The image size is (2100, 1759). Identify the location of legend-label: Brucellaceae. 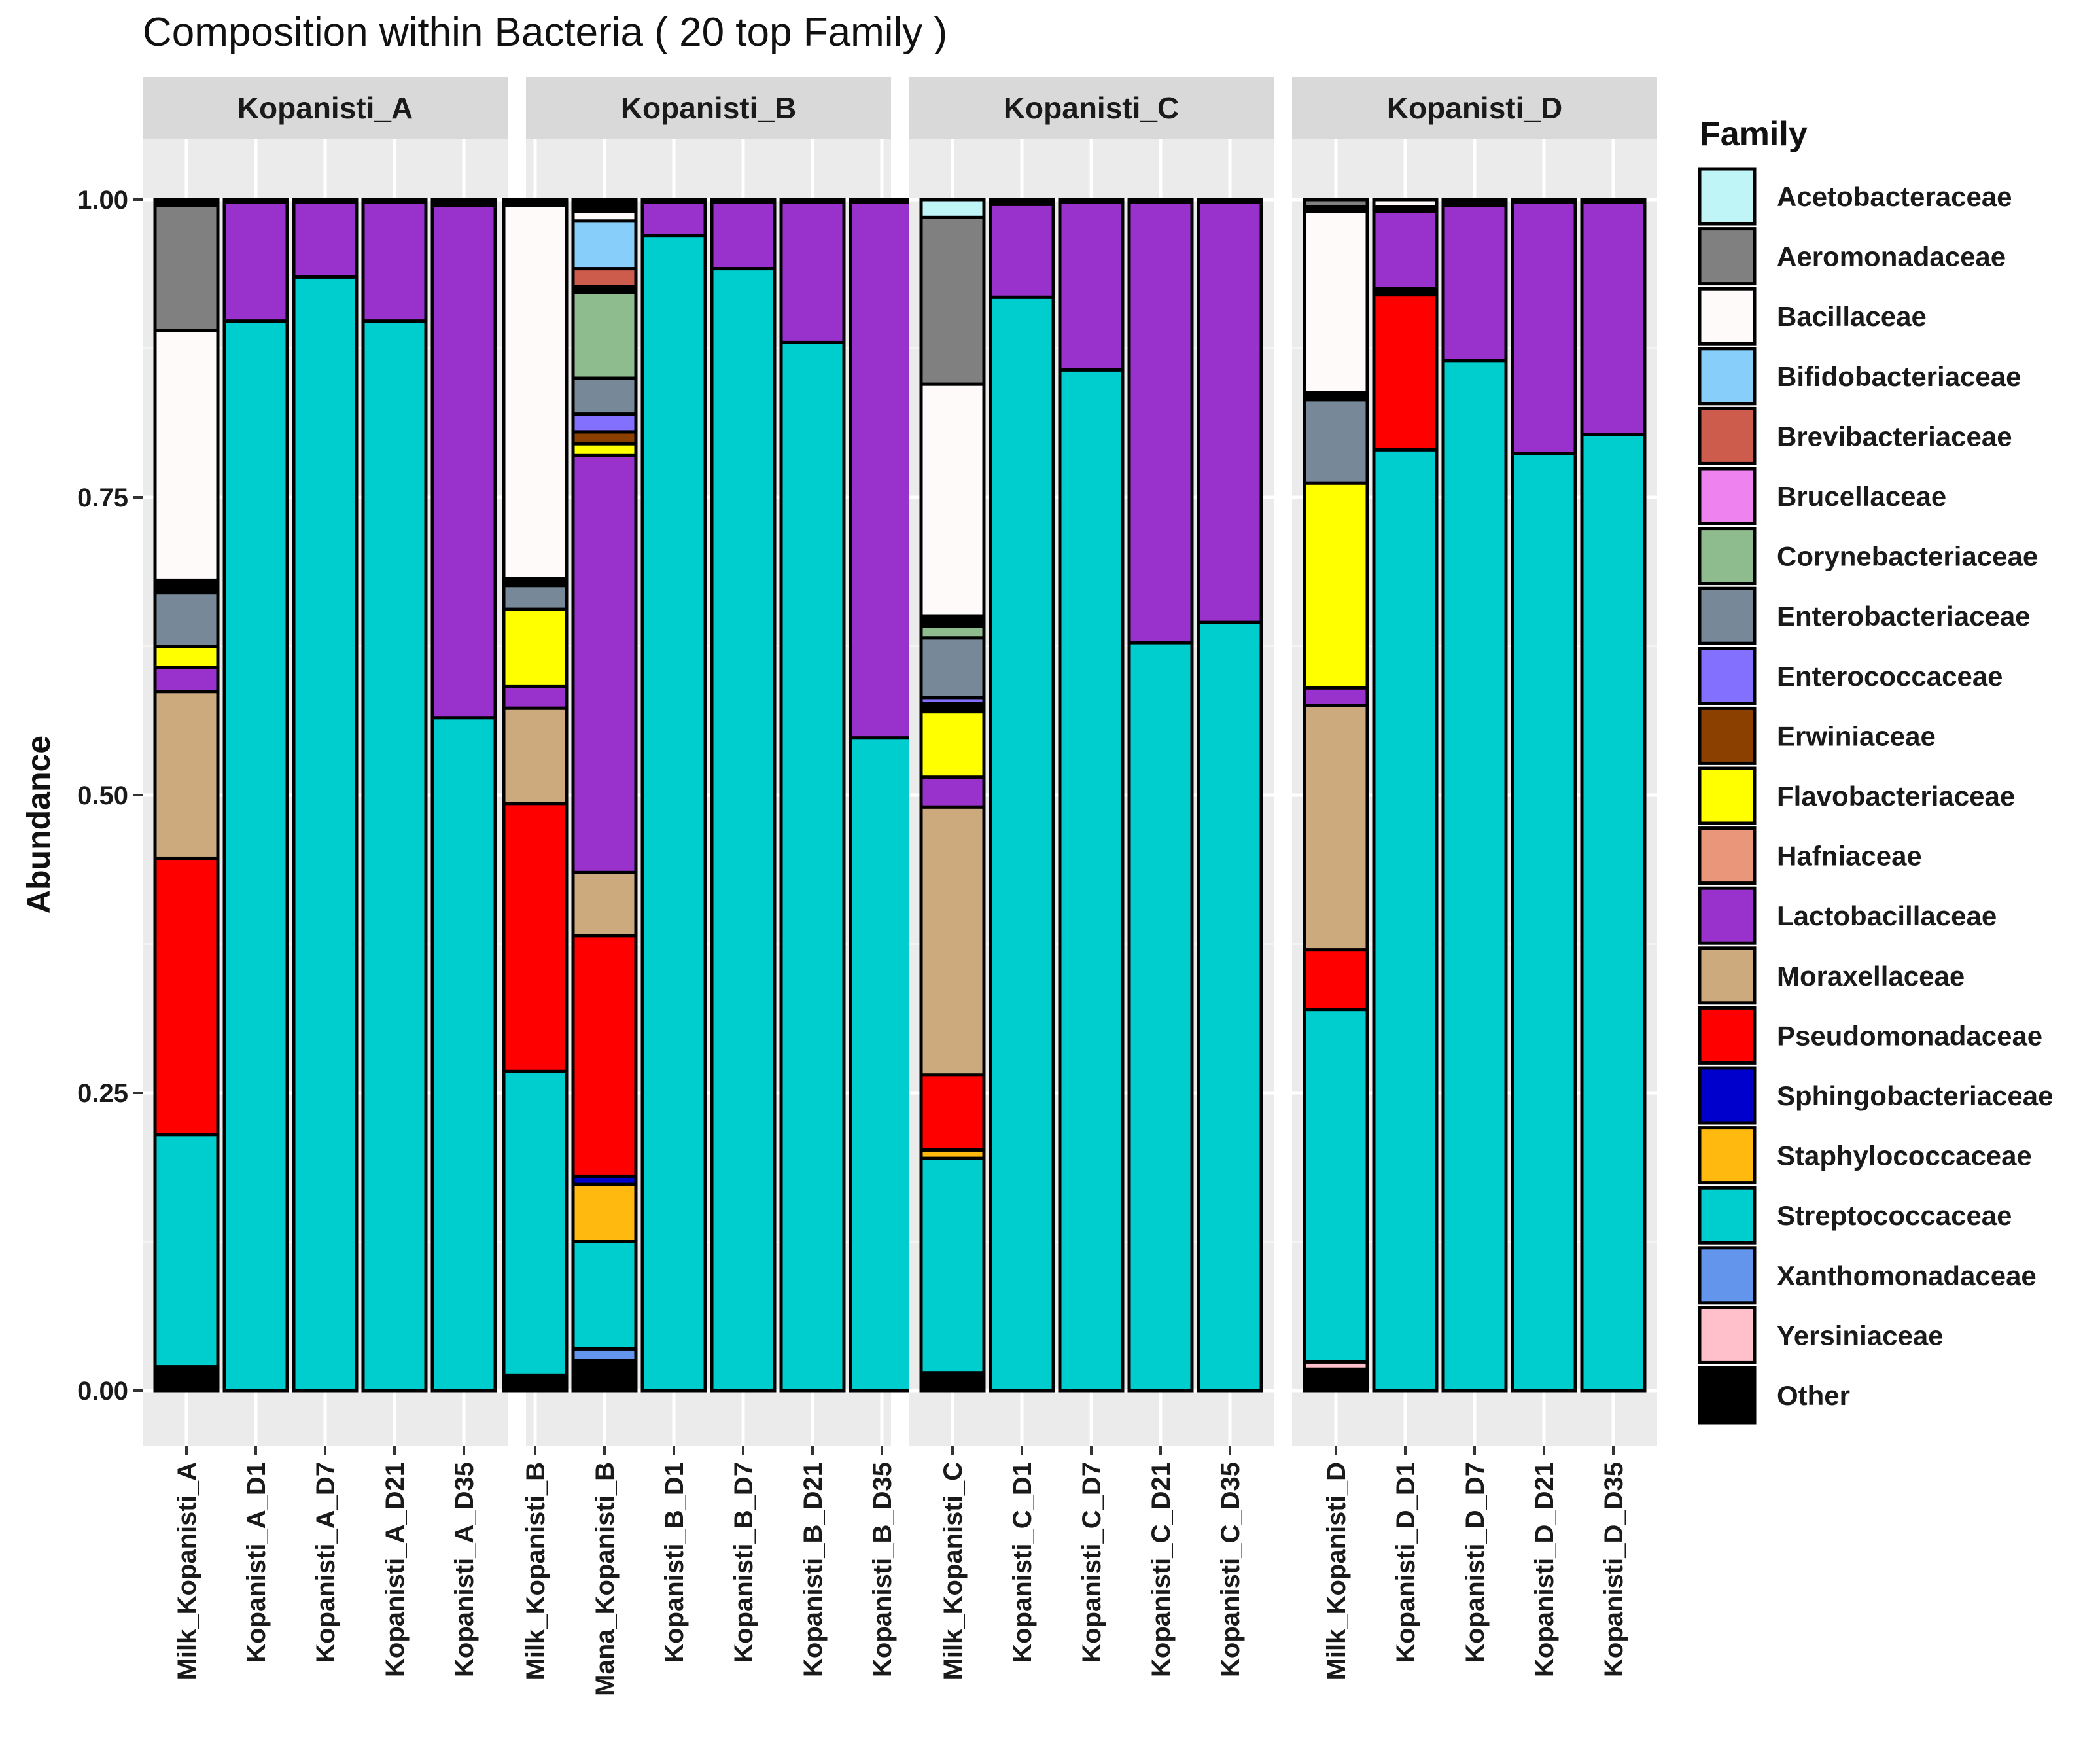
(1861, 496).